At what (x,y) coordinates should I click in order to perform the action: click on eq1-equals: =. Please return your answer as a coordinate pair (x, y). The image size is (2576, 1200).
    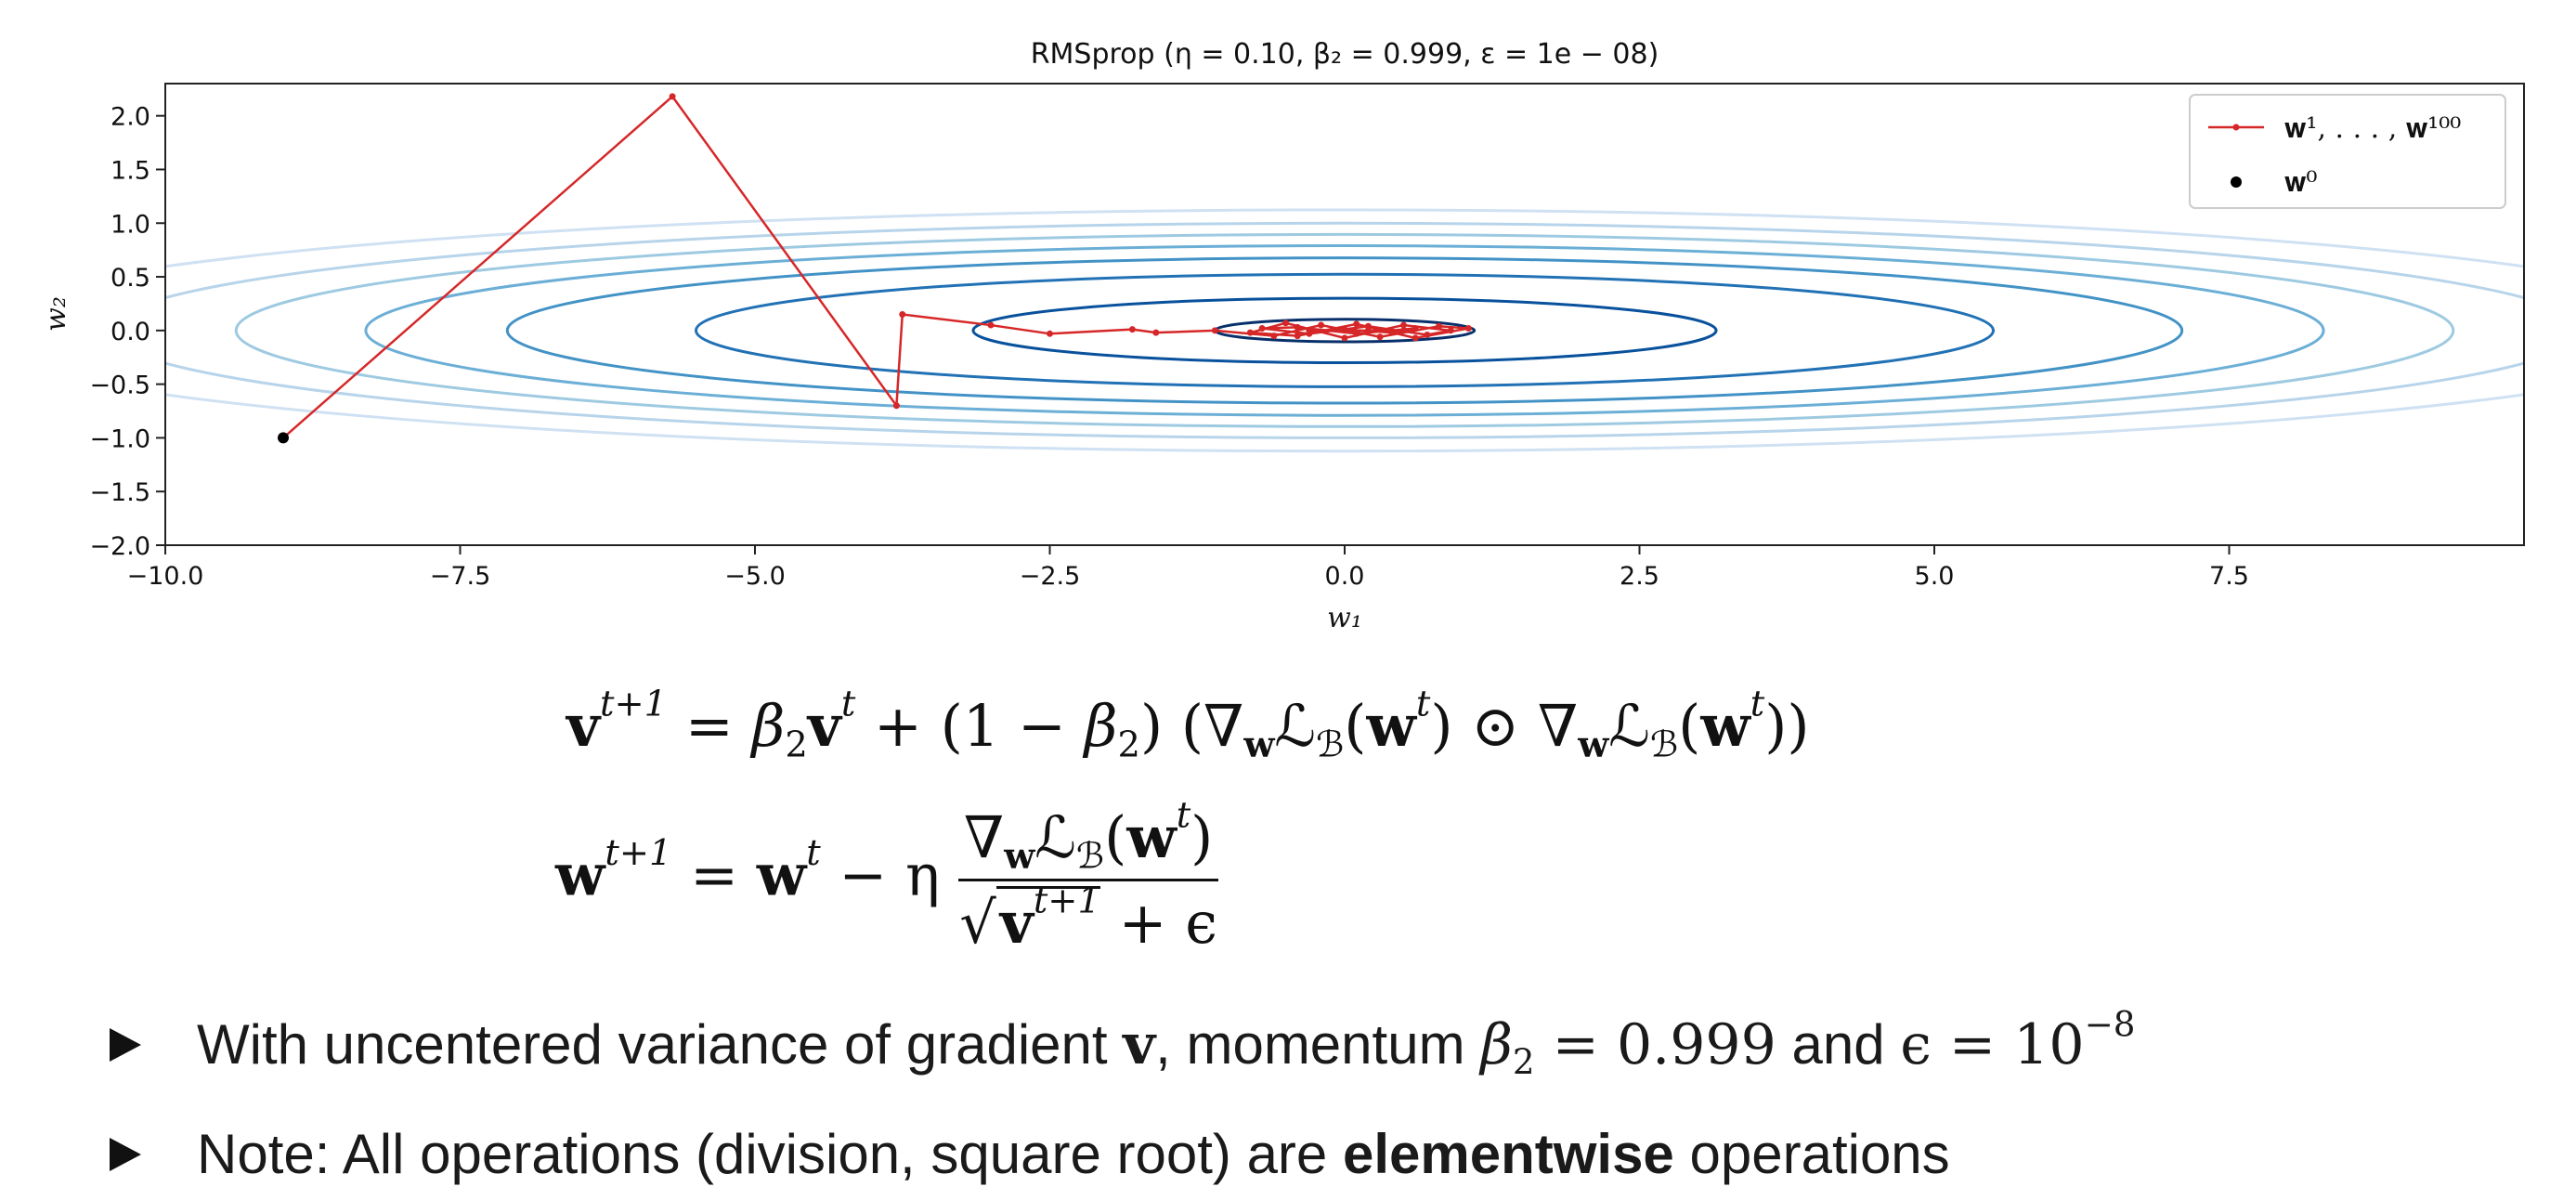
    Looking at the image, I should click on (709, 726).